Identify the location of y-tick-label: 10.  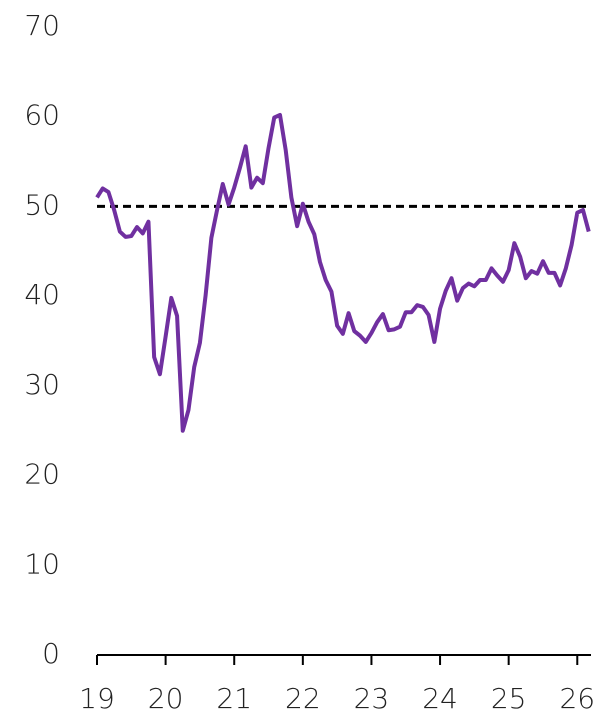
(42, 563).